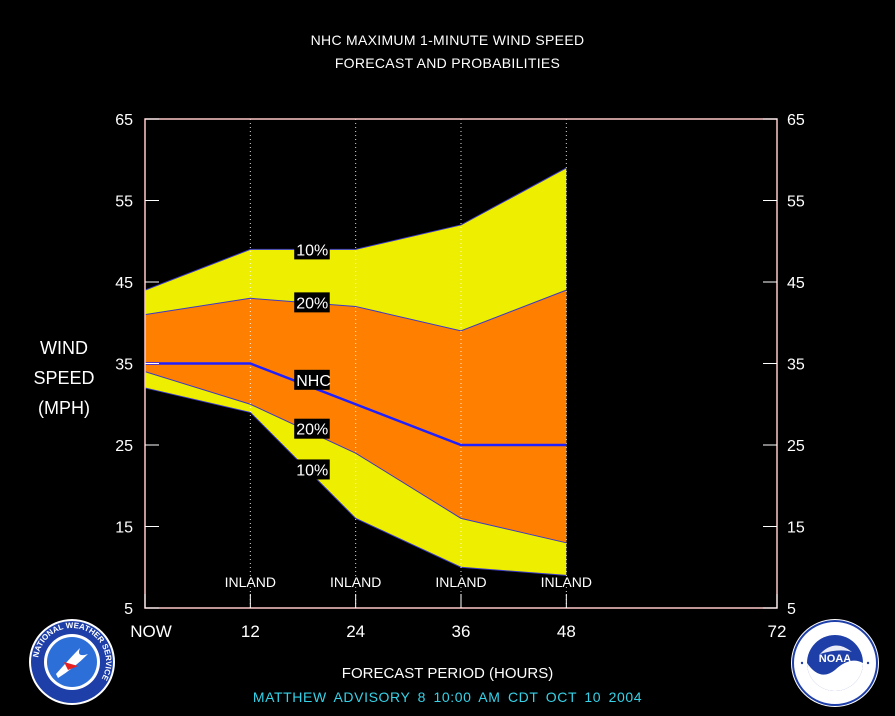 The width and height of the screenshot is (895, 716). I want to click on y-tick-label-left-35: 35, so click(124, 365).